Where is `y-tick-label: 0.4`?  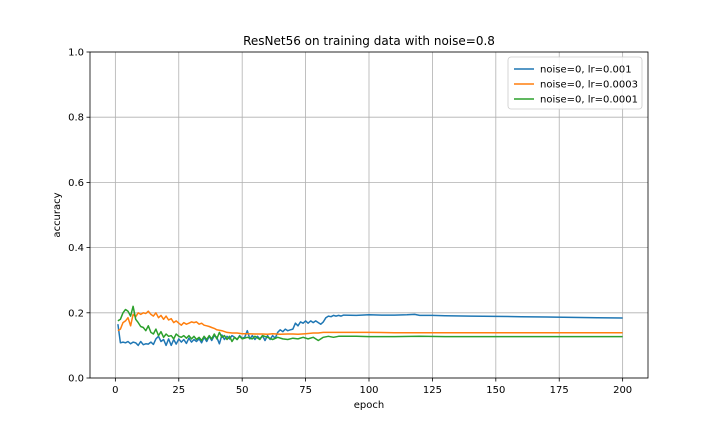 y-tick-label: 0.4 is located at coordinates (76, 248).